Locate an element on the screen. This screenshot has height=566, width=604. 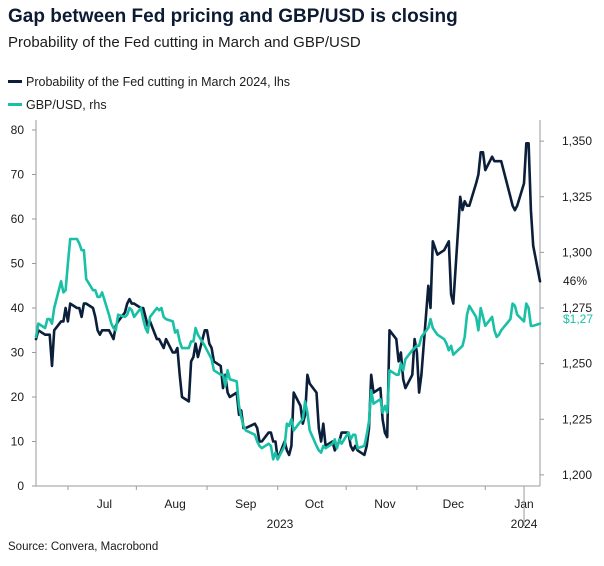
end-label-fed: 46% is located at coordinates (575, 281).